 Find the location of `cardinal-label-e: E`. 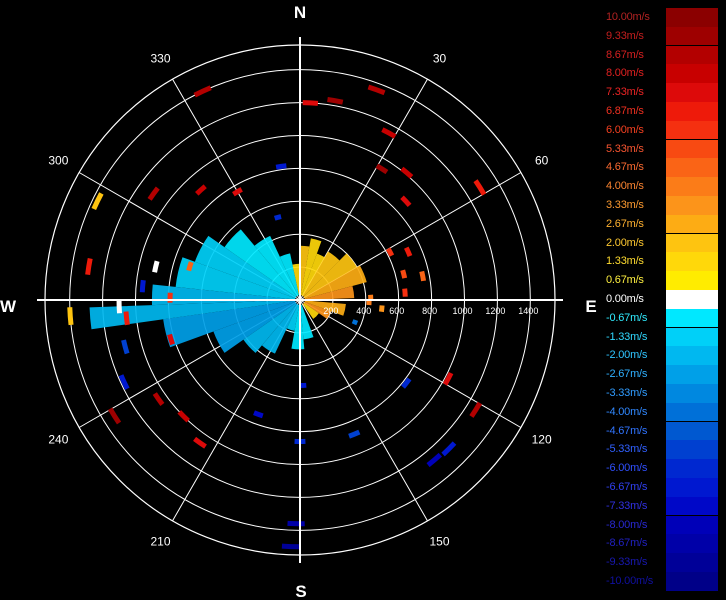

cardinal-label-e: E is located at coordinates (590, 306).